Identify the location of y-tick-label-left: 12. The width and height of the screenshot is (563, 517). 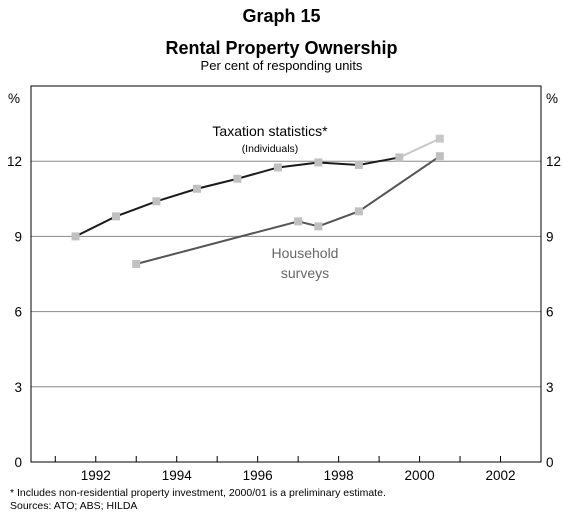
(14, 161).